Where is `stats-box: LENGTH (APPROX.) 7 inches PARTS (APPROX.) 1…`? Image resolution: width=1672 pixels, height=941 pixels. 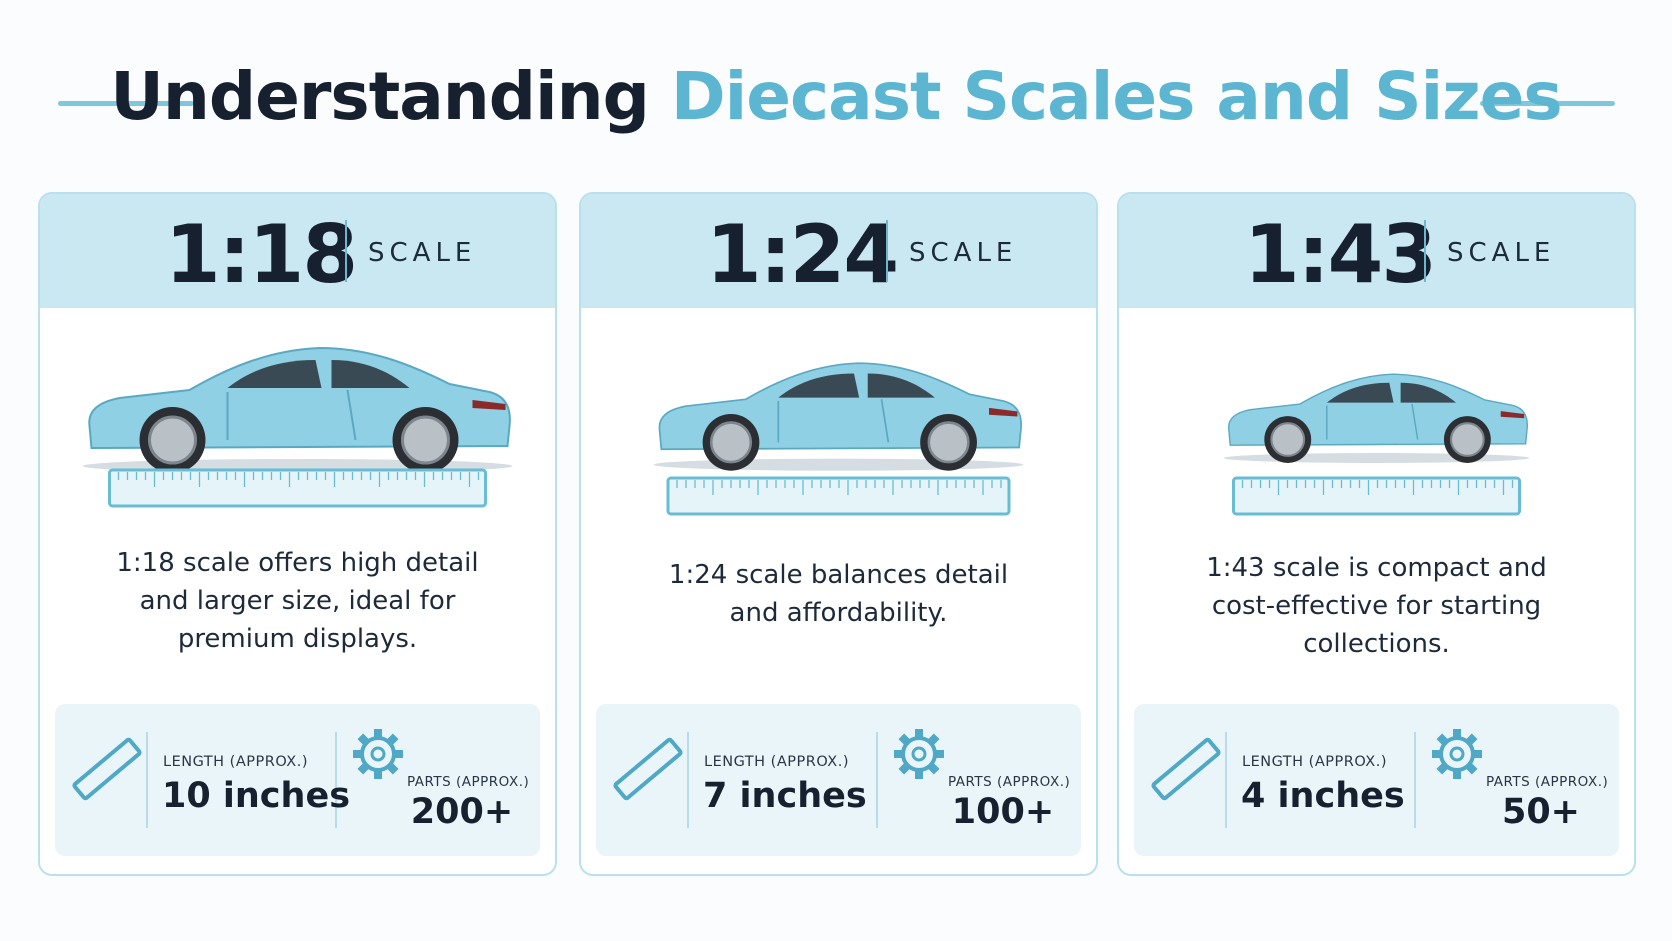 stats-box: LENGTH (APPROX.) 7 inches PARTS (APPROX.) 1… is located at coordinates (838, 780).